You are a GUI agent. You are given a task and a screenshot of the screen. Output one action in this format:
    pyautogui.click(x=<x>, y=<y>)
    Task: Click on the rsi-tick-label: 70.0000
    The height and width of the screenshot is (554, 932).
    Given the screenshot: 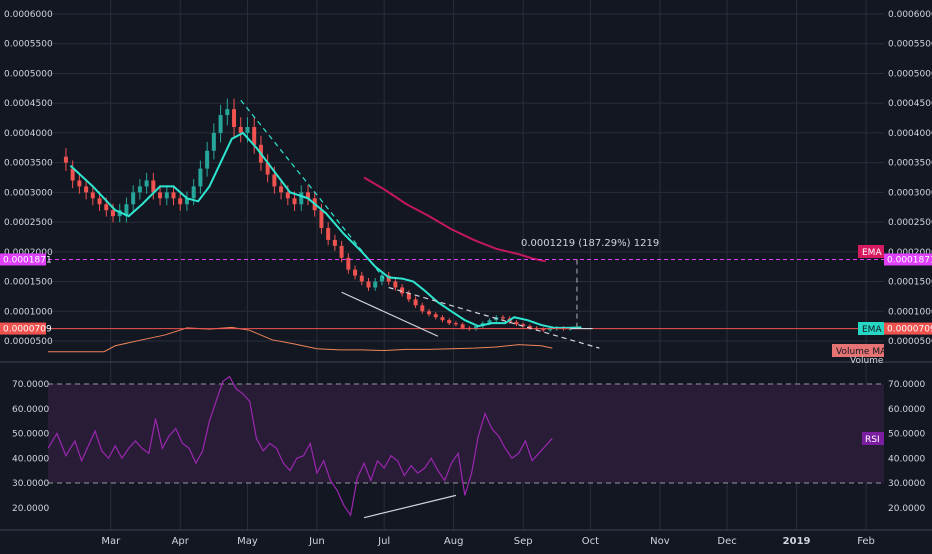 What is the action you would take?
    pyautogui.click(x=30, y=385)
    